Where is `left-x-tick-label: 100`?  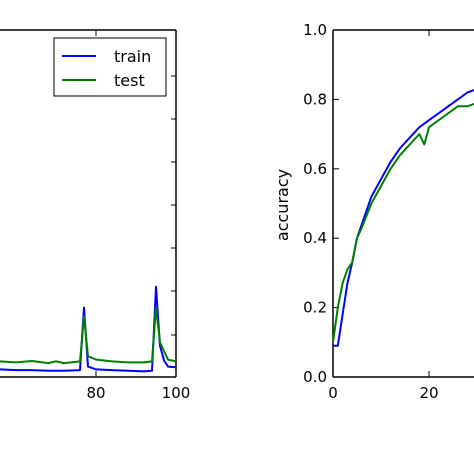
left-x-tick-label: 100 is located at coordinates (176, 393).